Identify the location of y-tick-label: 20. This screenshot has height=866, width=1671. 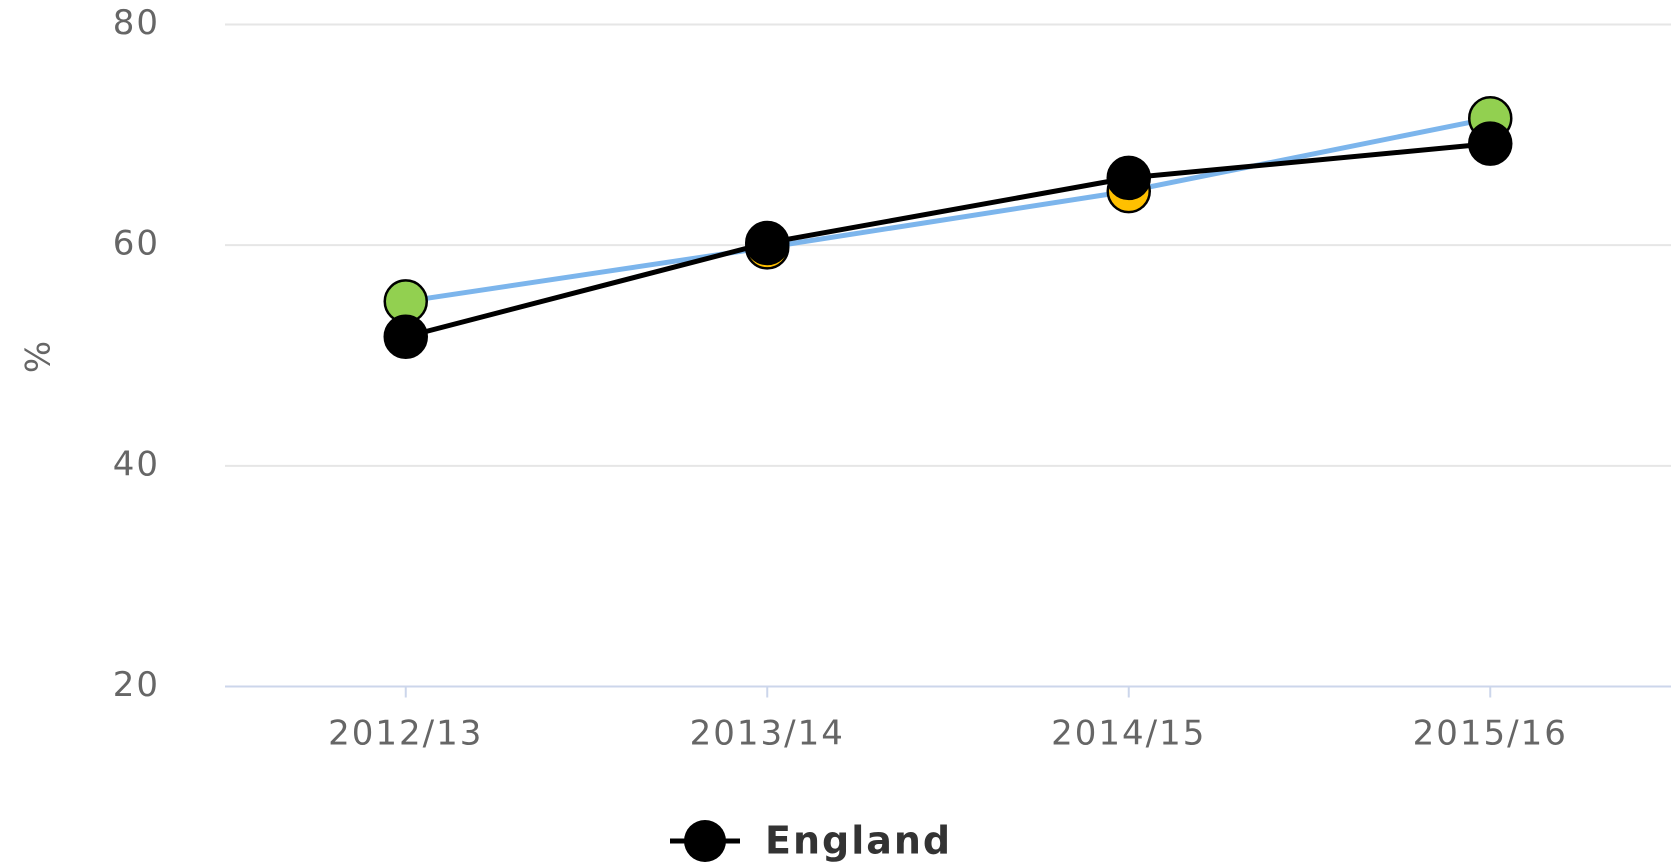
(136, 685).